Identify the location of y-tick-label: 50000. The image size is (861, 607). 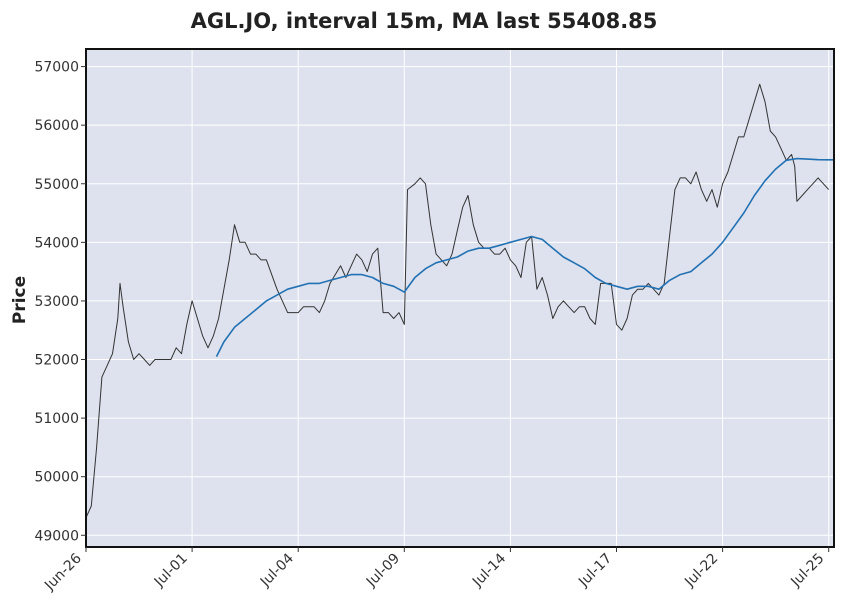
(56, 478).